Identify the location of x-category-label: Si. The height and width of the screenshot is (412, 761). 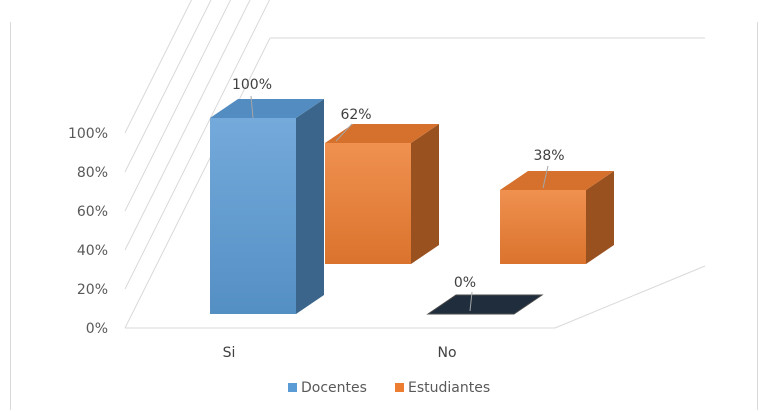
(229, 353).